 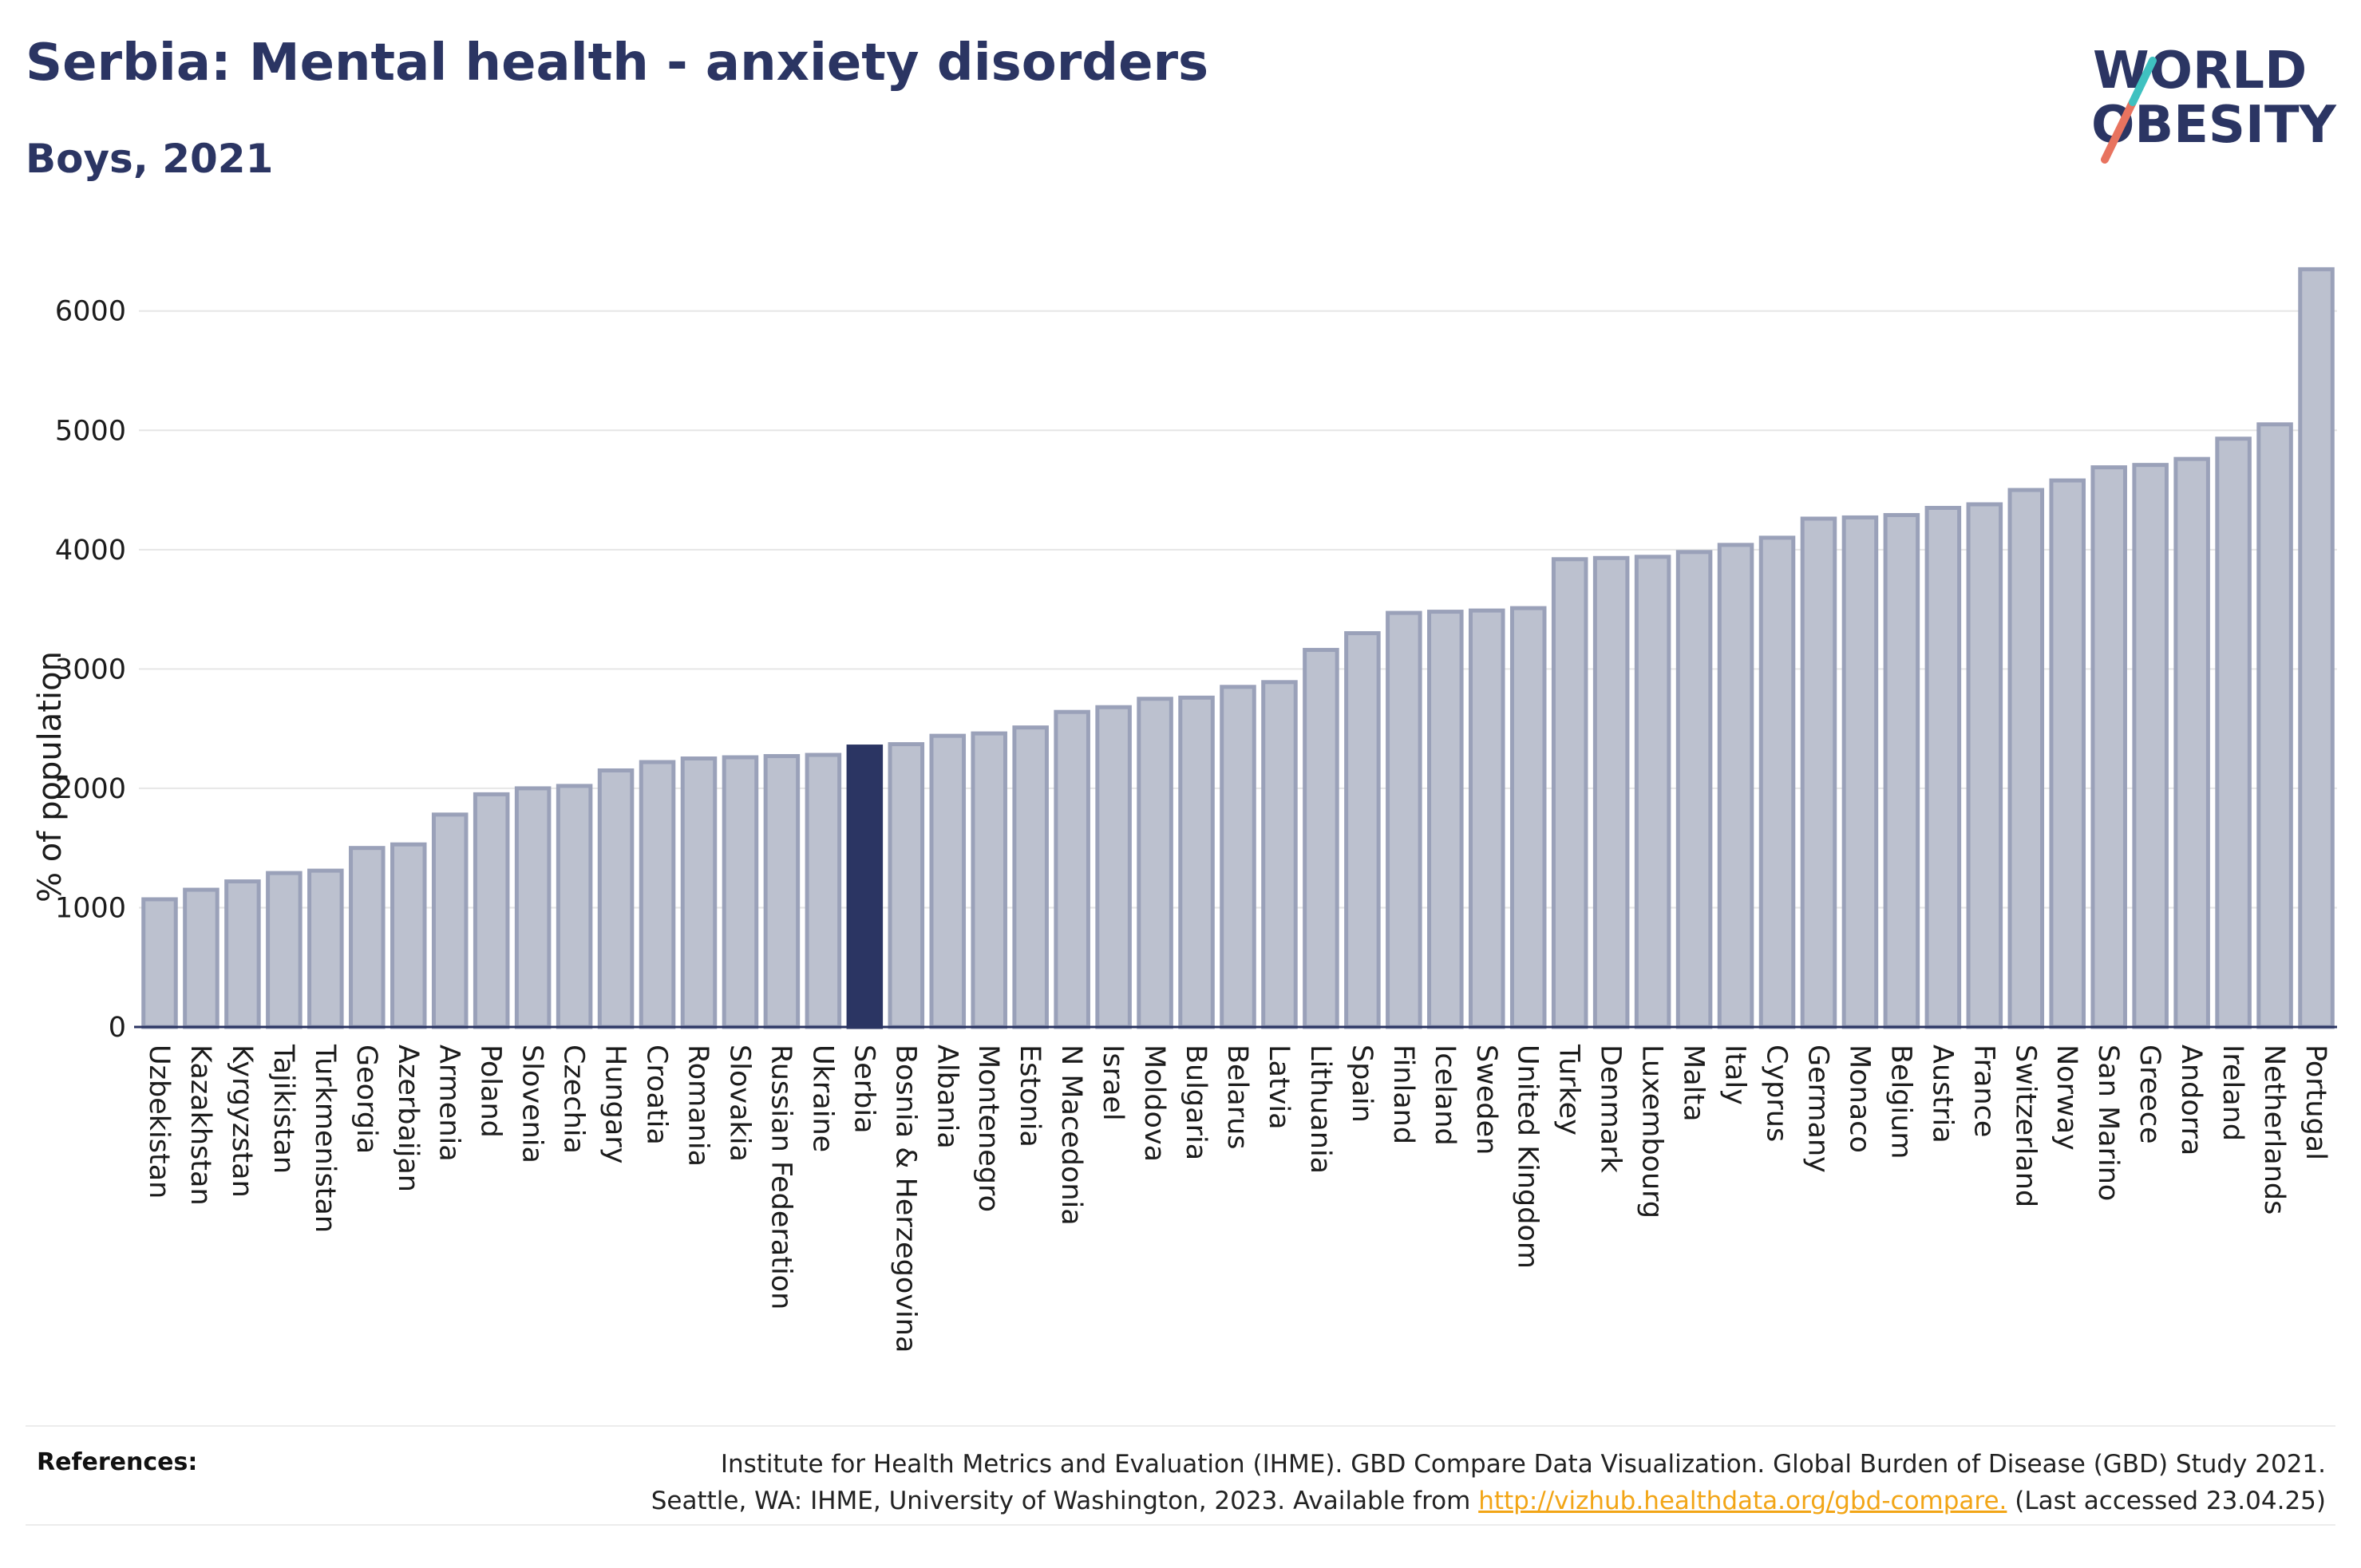 What do you see at coordinates (2274, 725) in the screenshot?
I see `bar-netherlands` at bounding box center [2274, 725].